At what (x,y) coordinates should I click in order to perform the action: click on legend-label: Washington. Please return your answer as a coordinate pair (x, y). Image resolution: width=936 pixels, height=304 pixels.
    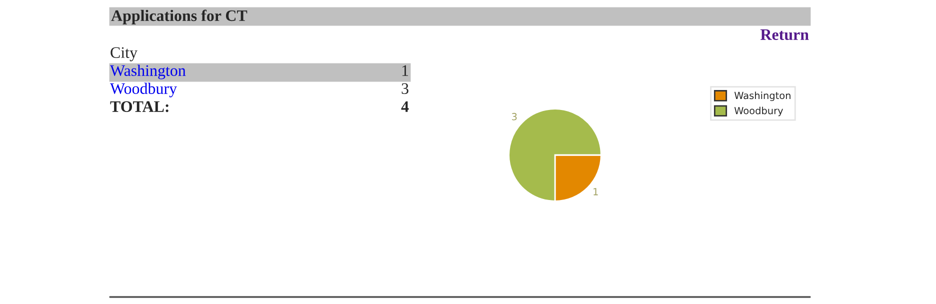
    Looking at the image, I should click on (762, 97).